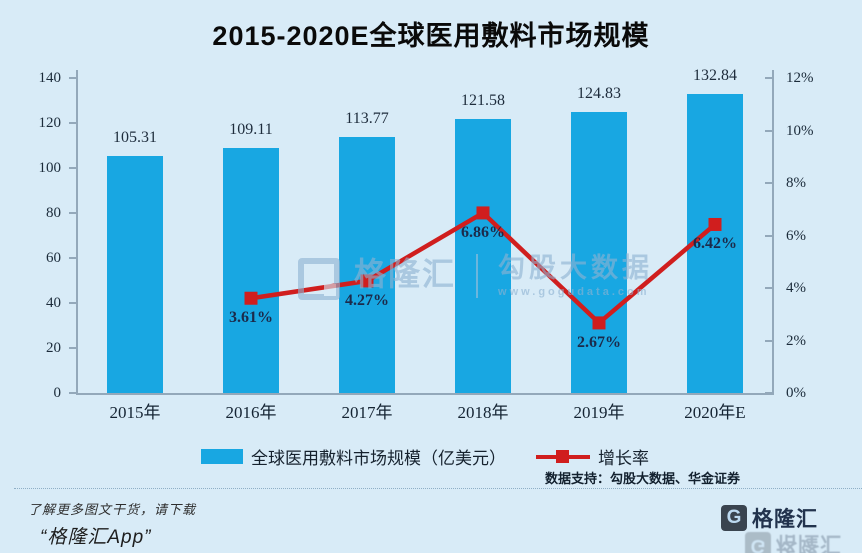  Describe the element at coordinates (251, 412) in the screenshot. I see `x-axis-label: 2016年` at that location.